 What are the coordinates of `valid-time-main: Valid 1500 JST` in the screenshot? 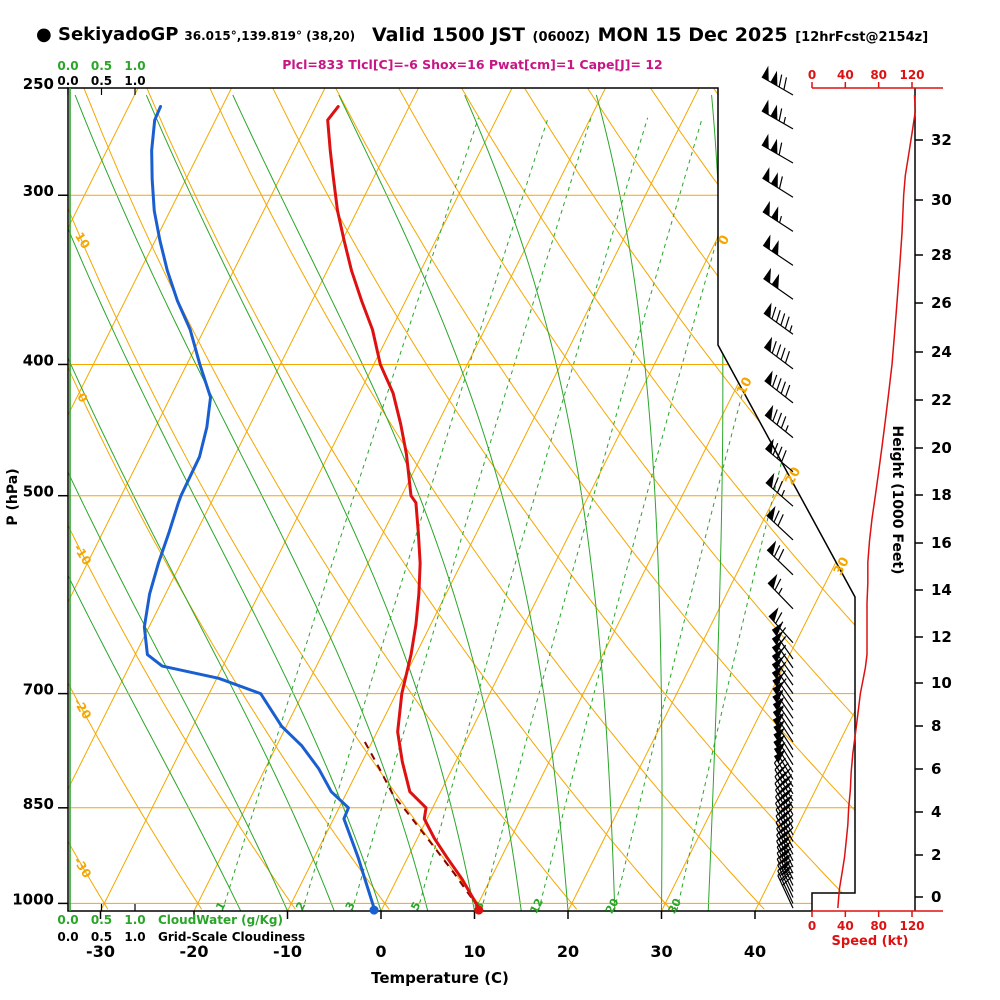 It's located at (448, 35).